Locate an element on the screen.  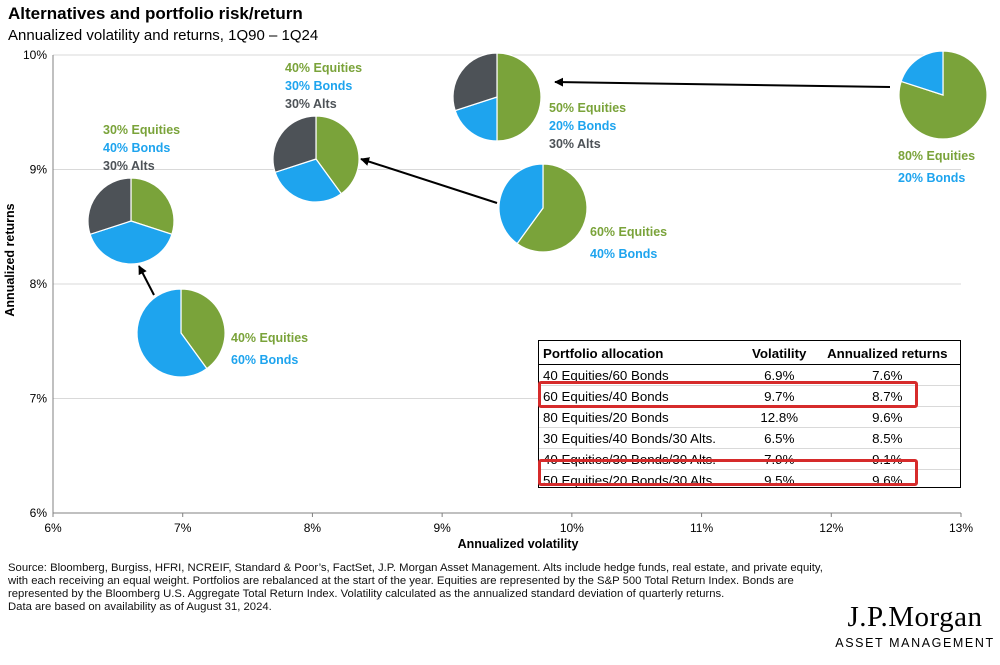
y-tick-label: 7% is located at coordinates (39, 399).